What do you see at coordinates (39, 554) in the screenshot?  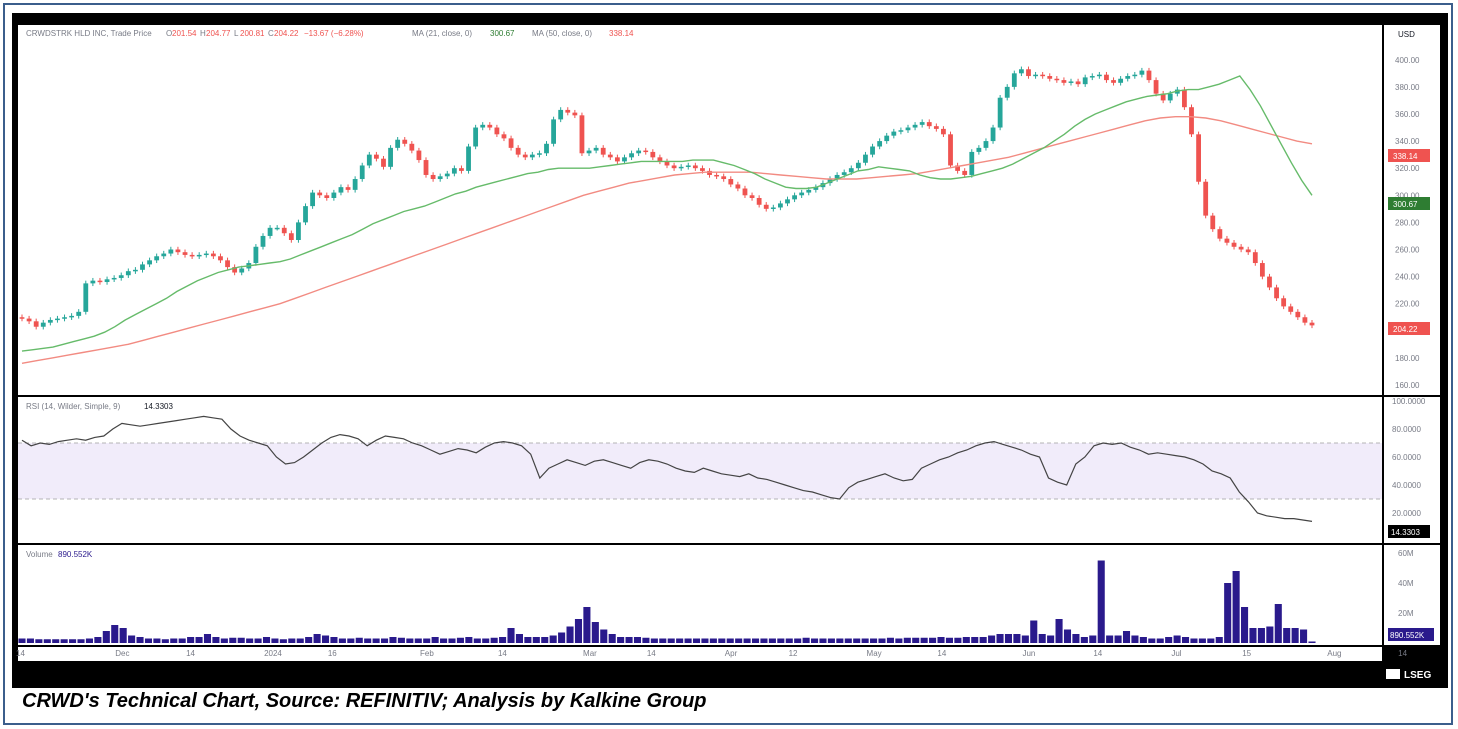 I see `volume-label: Volume` at bounding box center [39, 554].